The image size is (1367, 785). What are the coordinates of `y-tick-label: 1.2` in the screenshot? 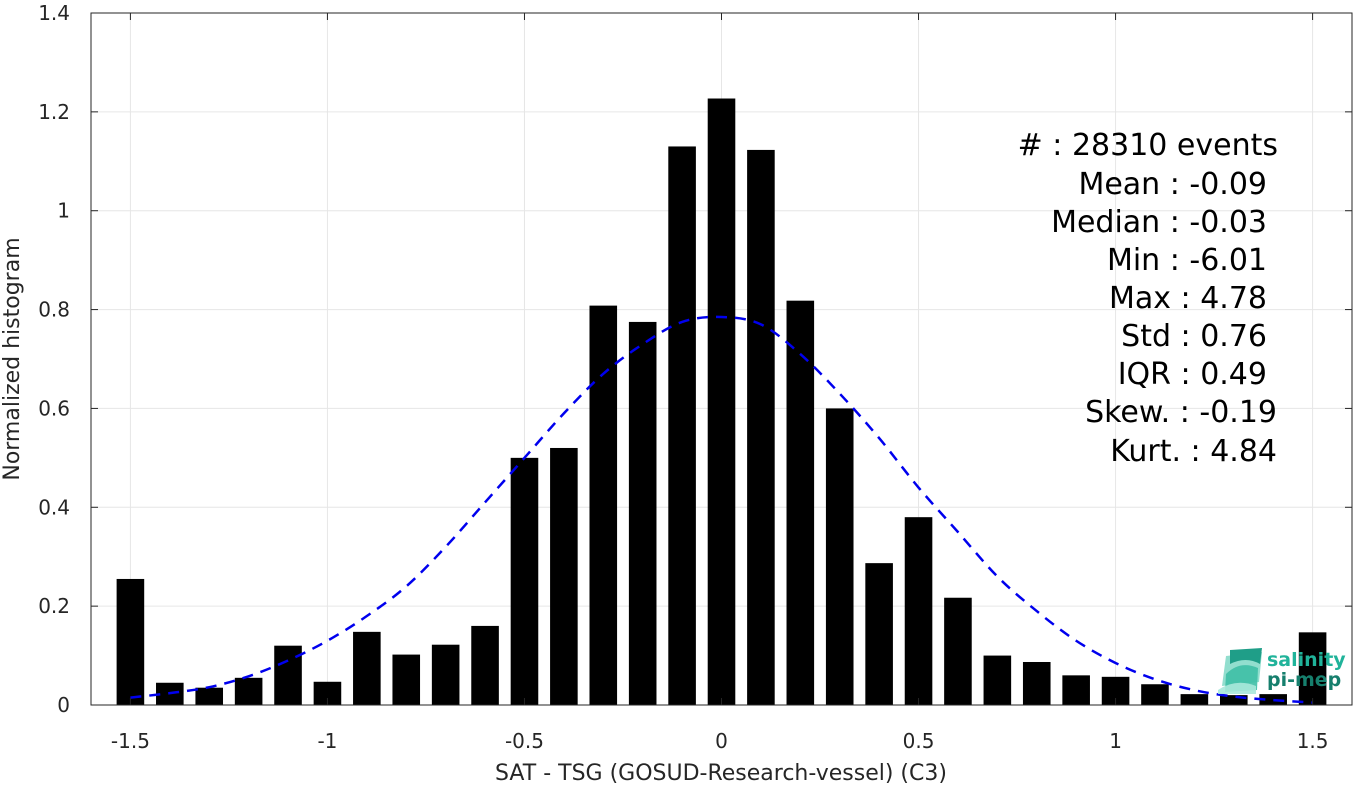 It's located at (54, 112).